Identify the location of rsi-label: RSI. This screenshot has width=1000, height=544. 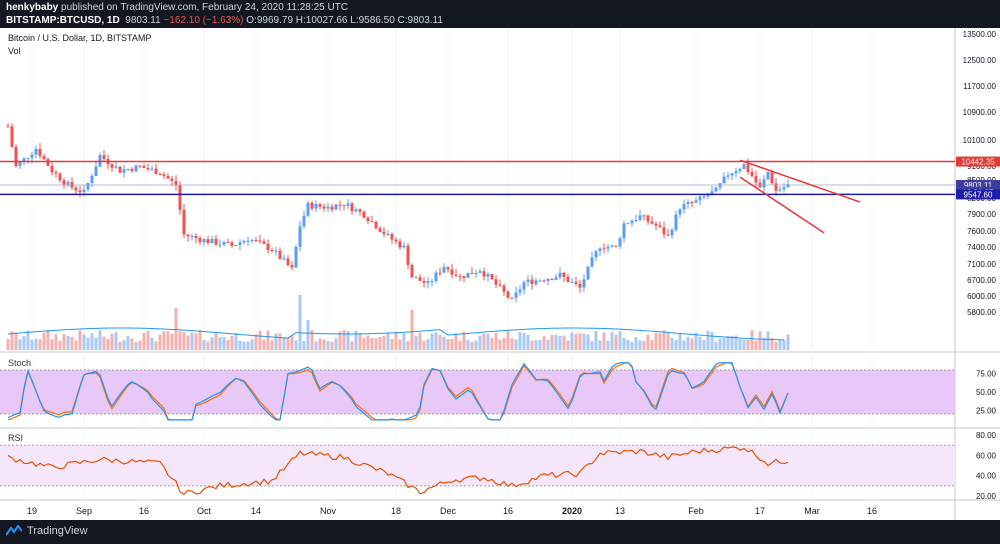
(16, 438).